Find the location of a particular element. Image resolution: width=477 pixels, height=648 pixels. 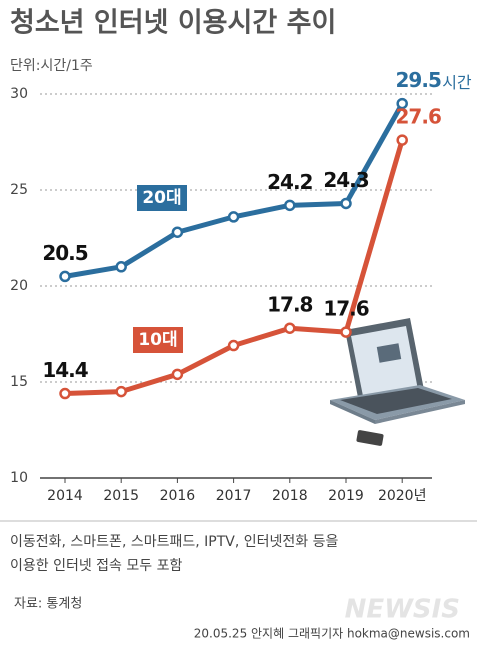

note-line: 이용한 인터넷 접속 모두 포함 is located at coordinates (96, 566).